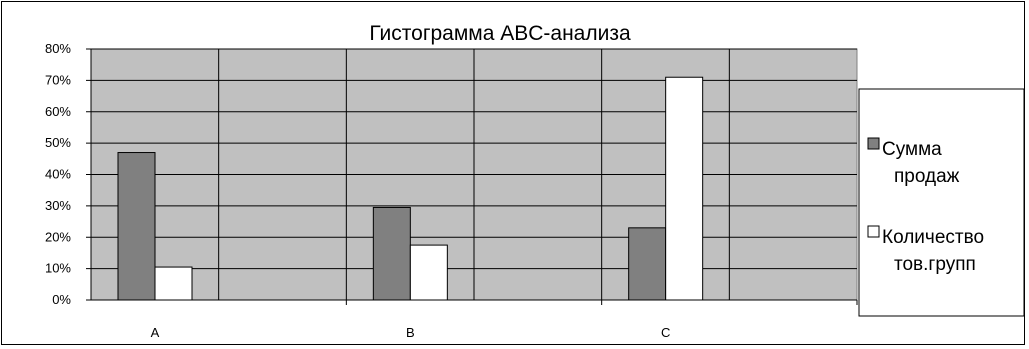 The width and height of the screenshot is (1029, 349). What do you see at coordinates (58, 111) in the screenshot?
I see `y-tick-label: 60%` at bounding box center [58, 111].